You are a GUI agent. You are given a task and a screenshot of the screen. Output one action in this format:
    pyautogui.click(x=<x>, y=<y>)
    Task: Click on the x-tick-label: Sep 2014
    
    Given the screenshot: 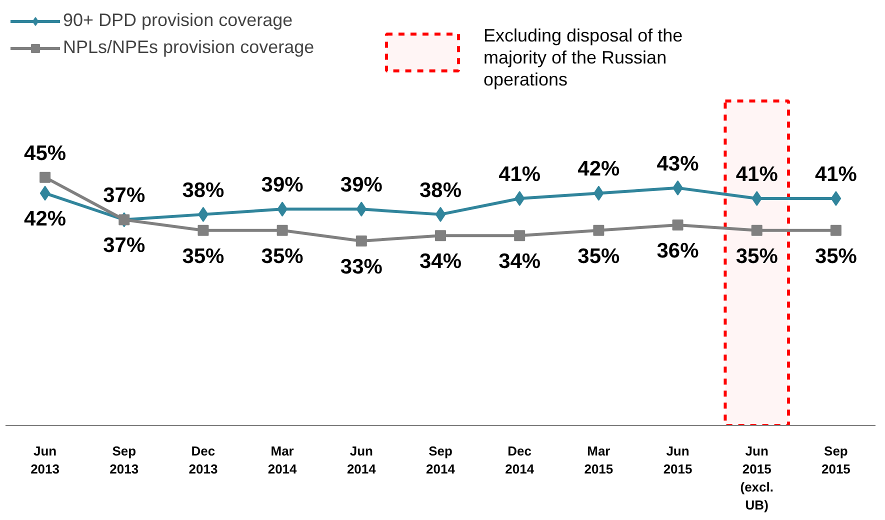 What is the action you would take?
    pyautogui.click(x=441, y=460)
    